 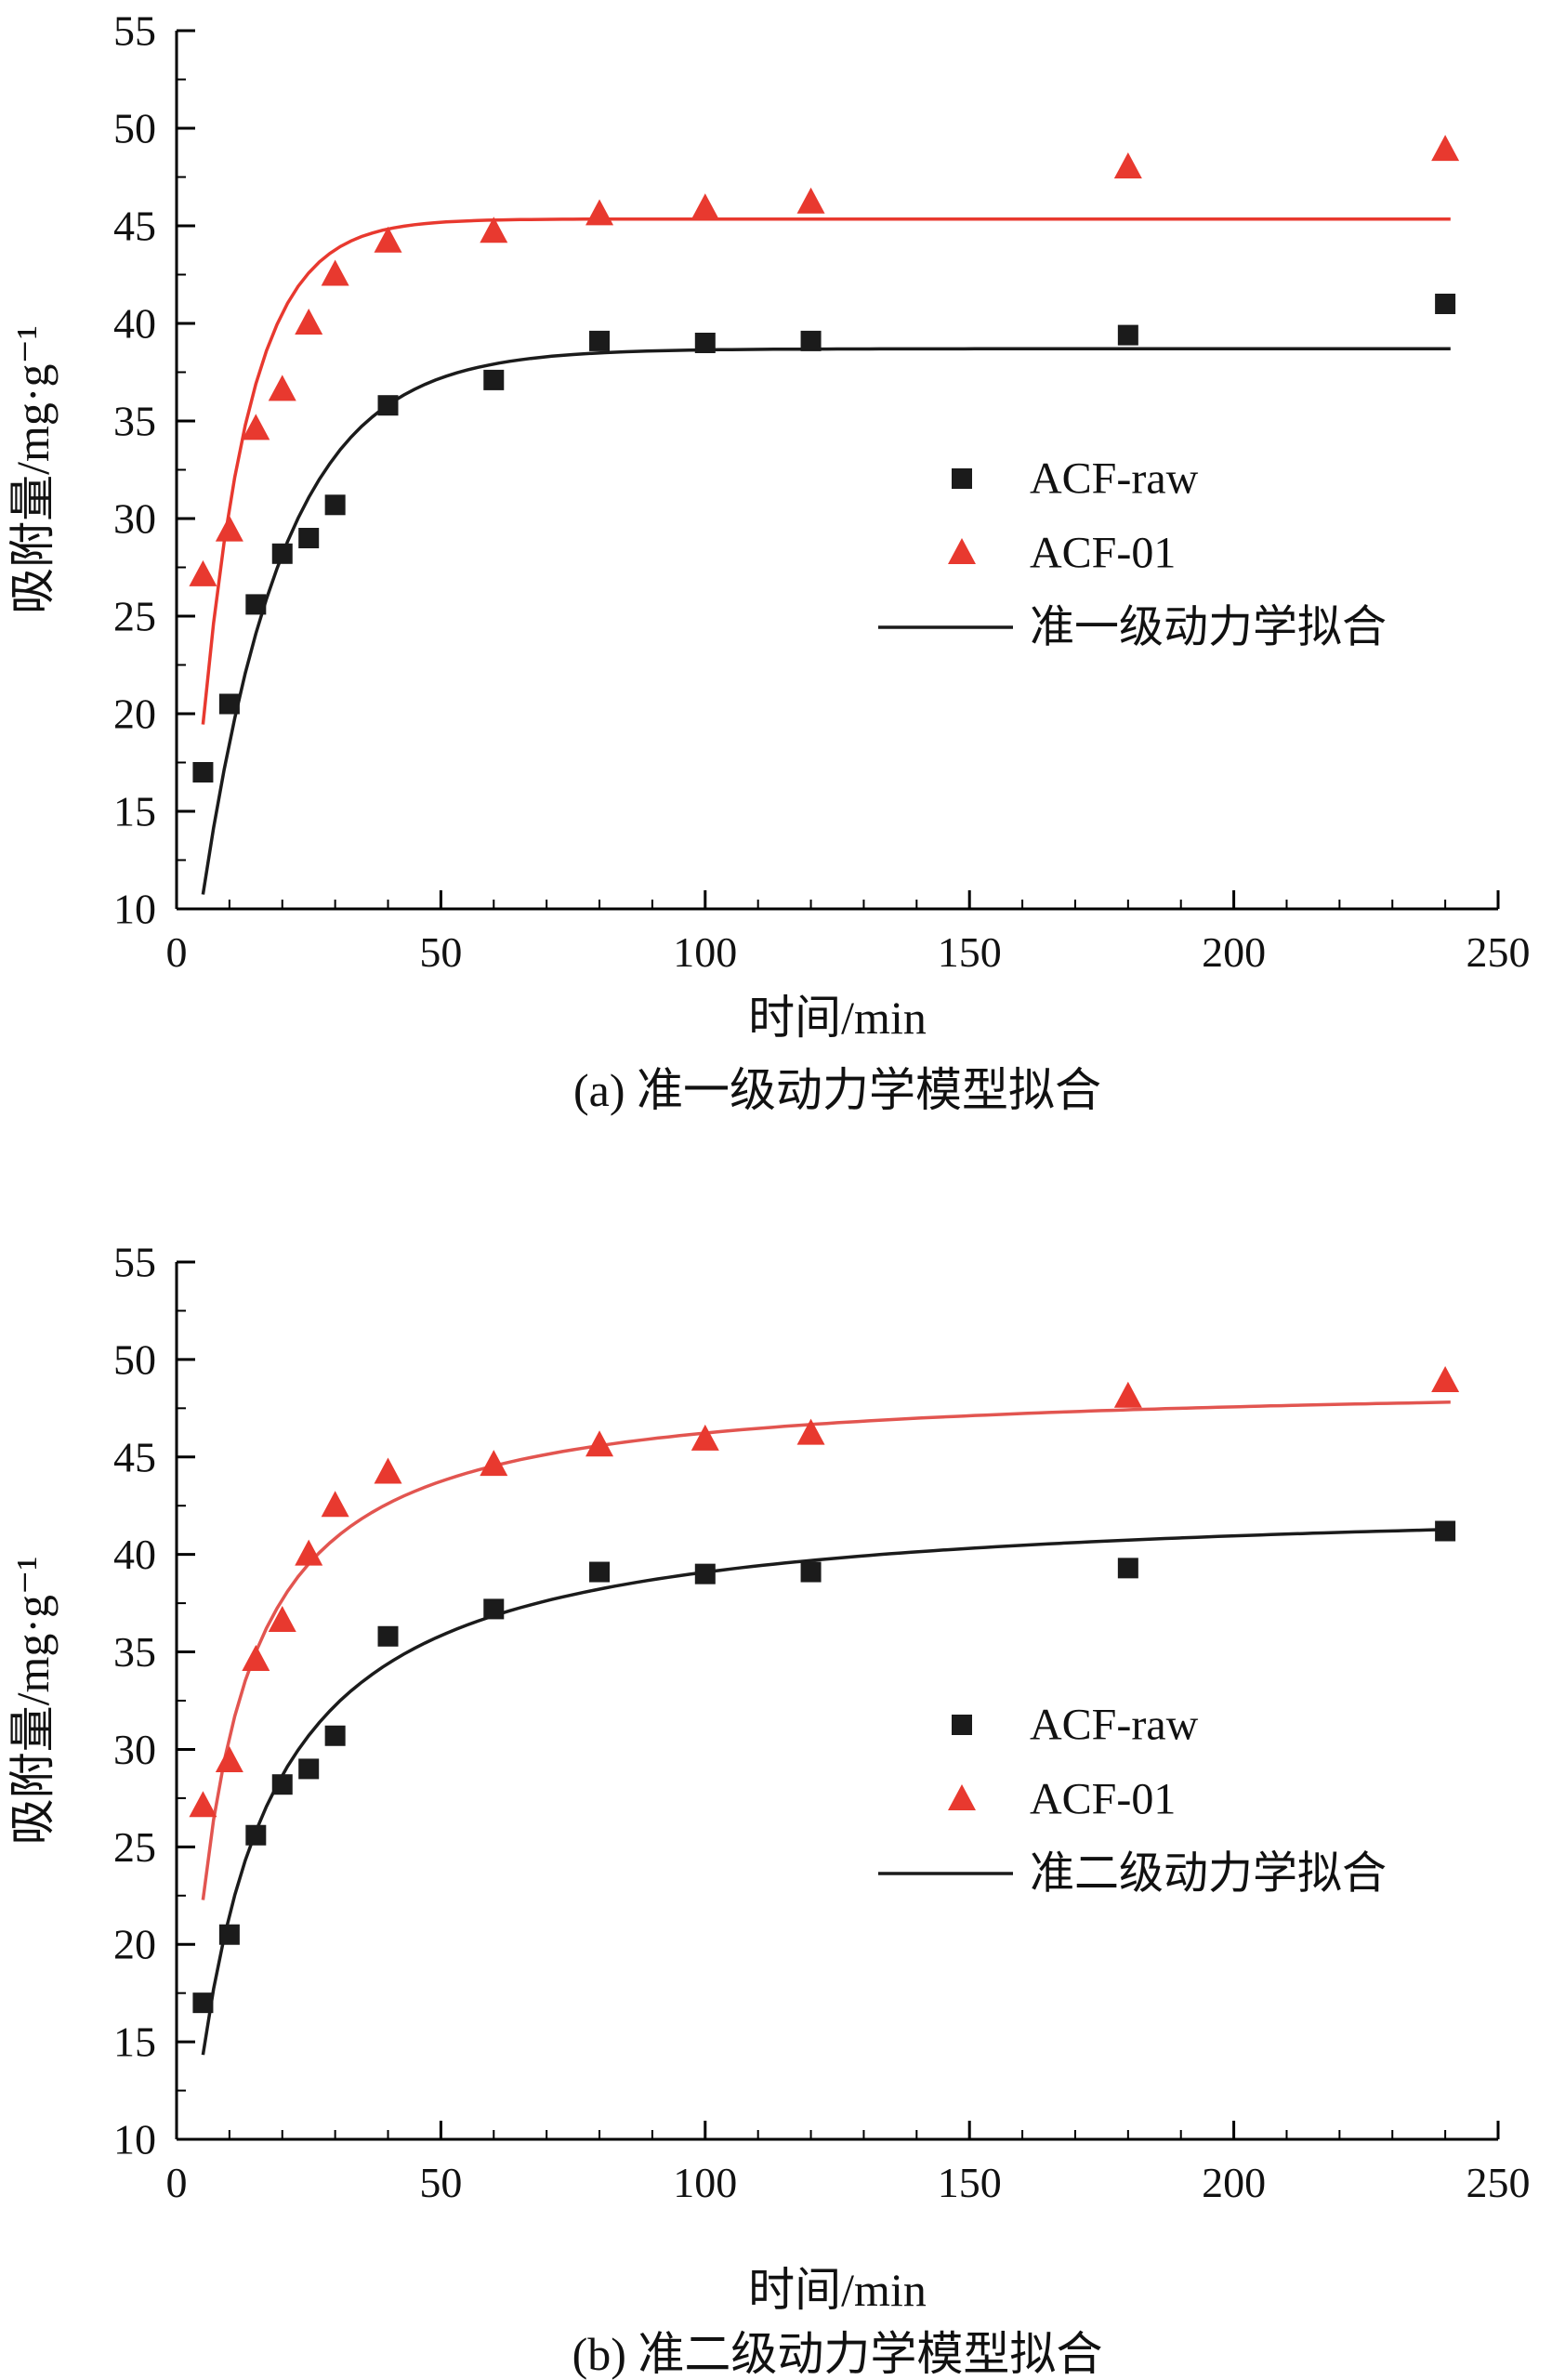 What do you see at coordinates (33, 1701) in the screenshot?
I see `y-axis-title: 吸附量/mg·g⁻¹` at bounding box center [33, 1701].